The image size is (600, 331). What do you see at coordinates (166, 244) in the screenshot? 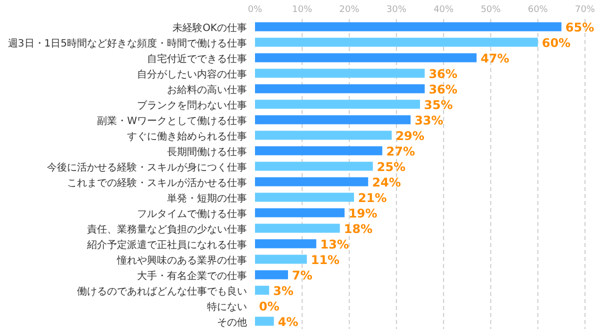
I see `y-tick-label: 紹介予定派遣で正社員になれる仕事` at bounding box center [166, 244].